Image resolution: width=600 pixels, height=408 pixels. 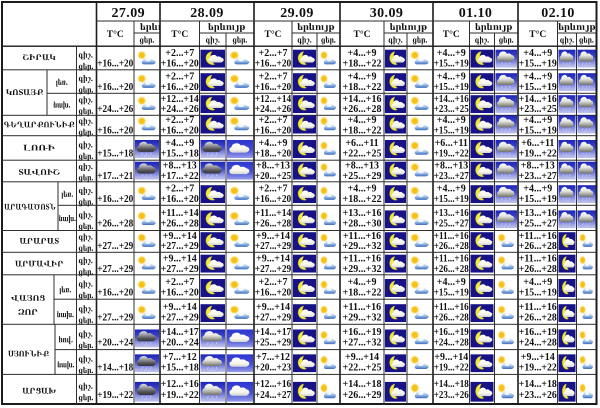 What do you see at coordinates (207, 13) in the screenshot?
I see `svg-text: 28.09` at bounding box center [207, 13].